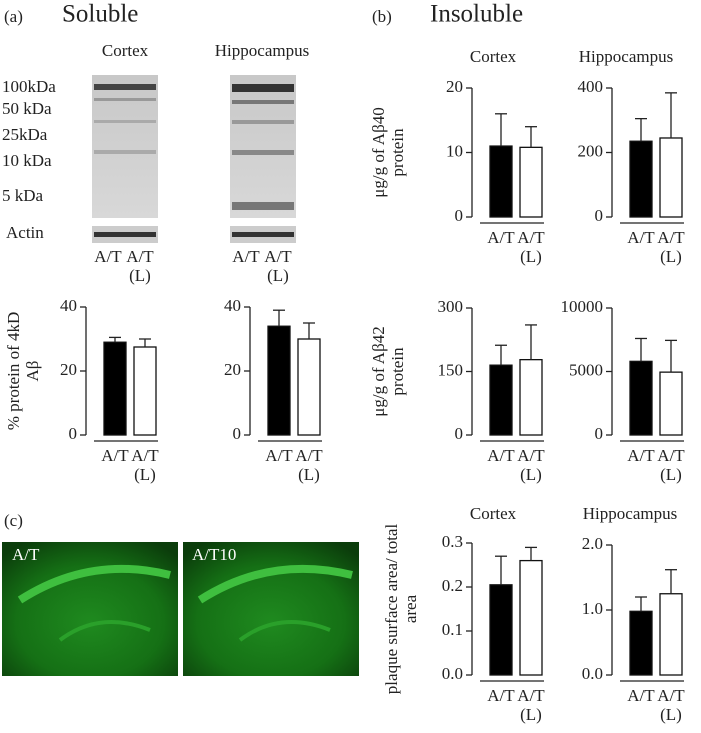  What do you see at coordinates (586, 369) in the screenshot?
I see `y-tick-label: 5000` at bounding box center [586, 369].